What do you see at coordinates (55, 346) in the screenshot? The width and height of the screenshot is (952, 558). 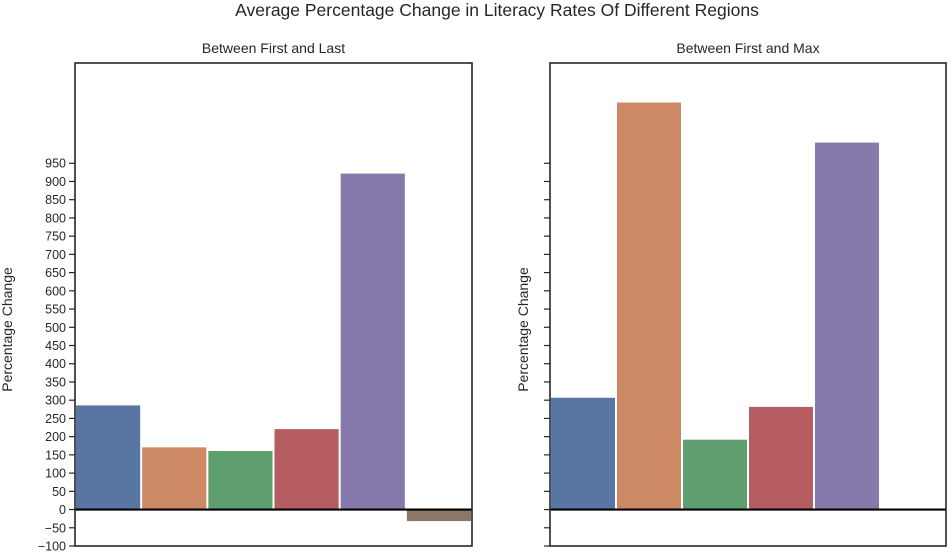 I see `y-tick-label: 450` at bounding box center [55, 346].